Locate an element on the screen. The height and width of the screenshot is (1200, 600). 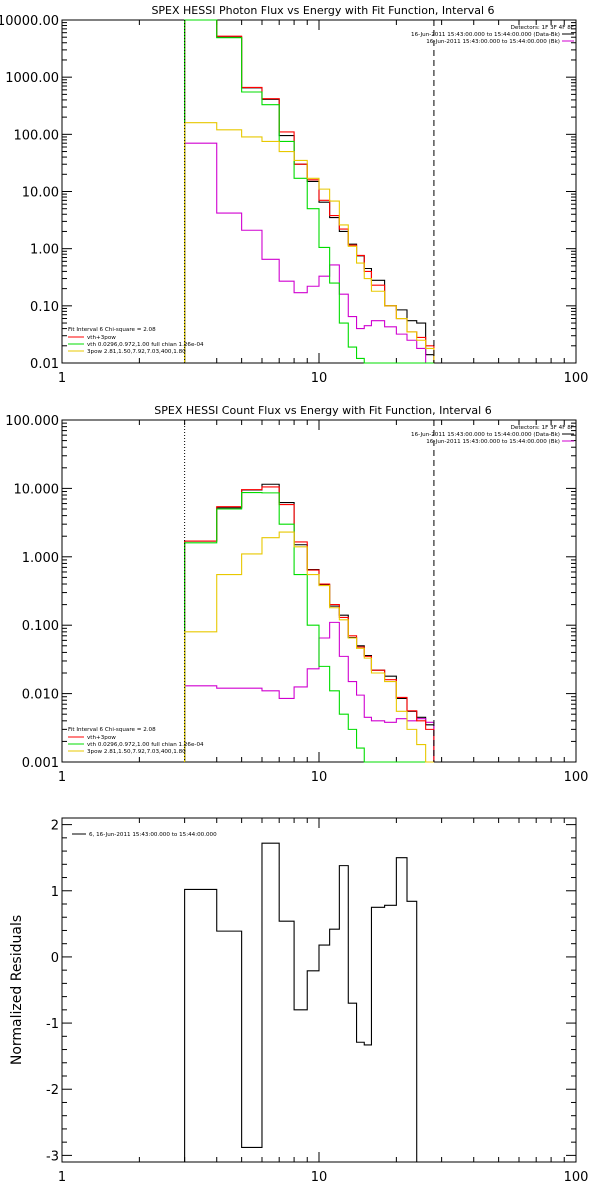
count-flux-legend-total: vth+3pow is located at coordinates (101, 738).